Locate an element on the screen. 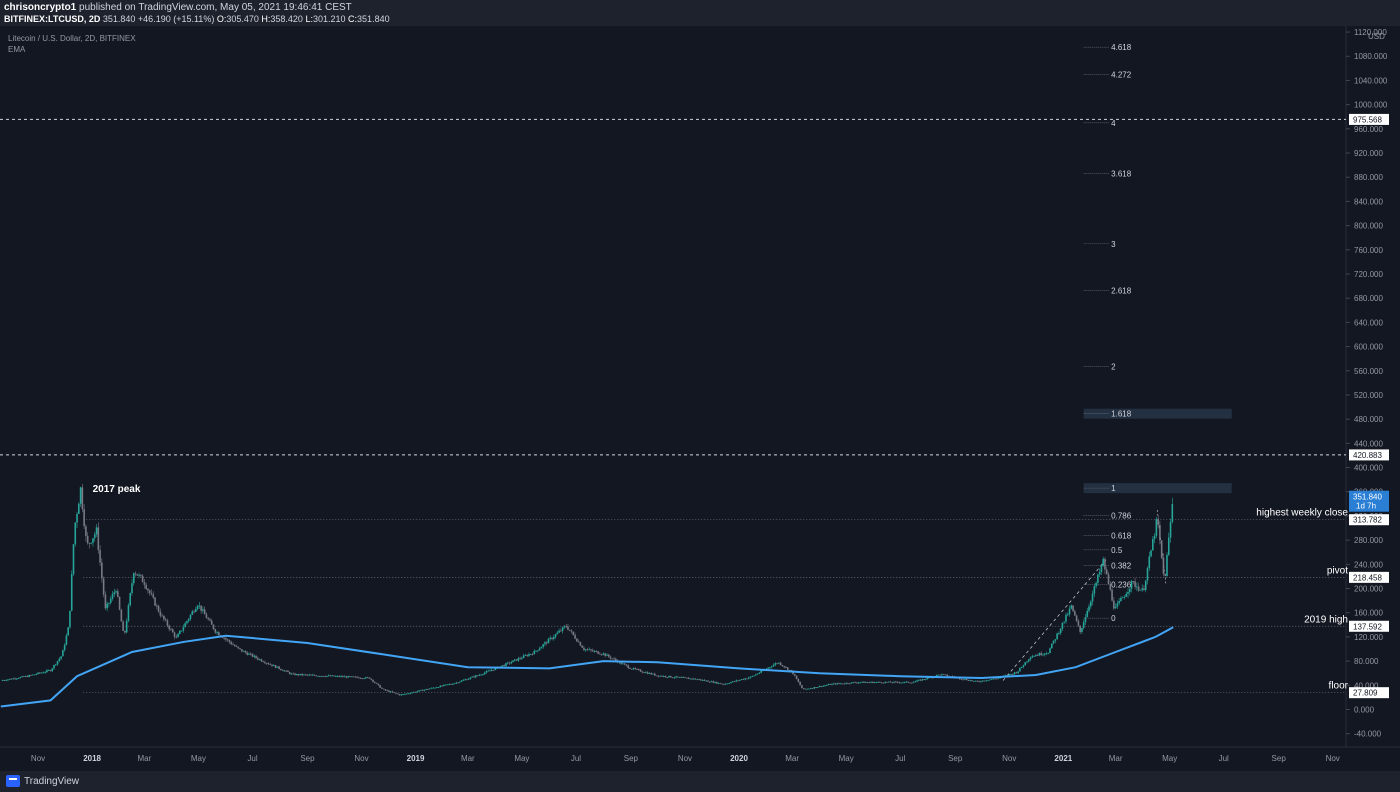  x-tick-label: 2021 is located at coordinates (1063, 758).